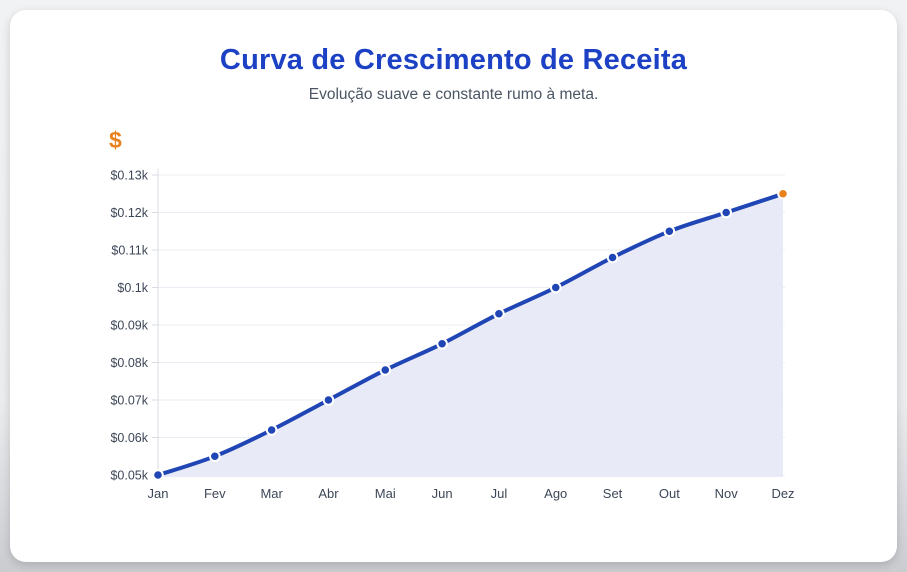  Describe the element at coordinates (271, 493) in the screenshot. I see `x-tick-label: Mar` at that location.